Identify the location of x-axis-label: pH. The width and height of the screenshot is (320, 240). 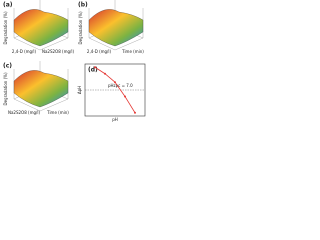
(115, 119).